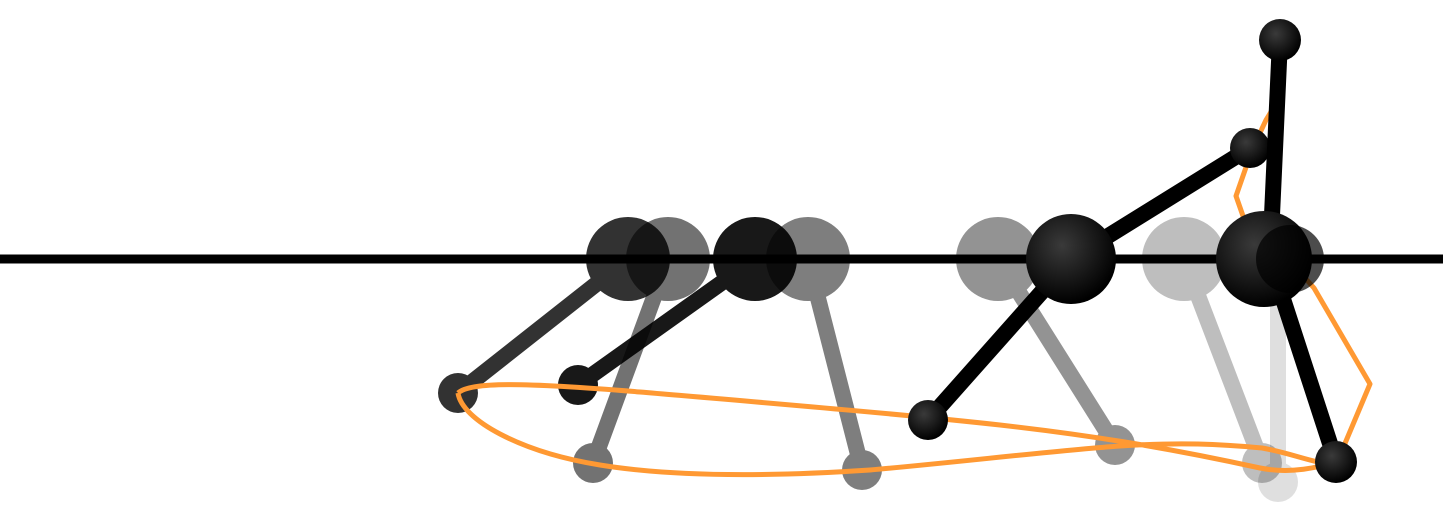 The width and height of the screenshot is (1443, 520). I want to click on knee-joint, so click(1250, 148).